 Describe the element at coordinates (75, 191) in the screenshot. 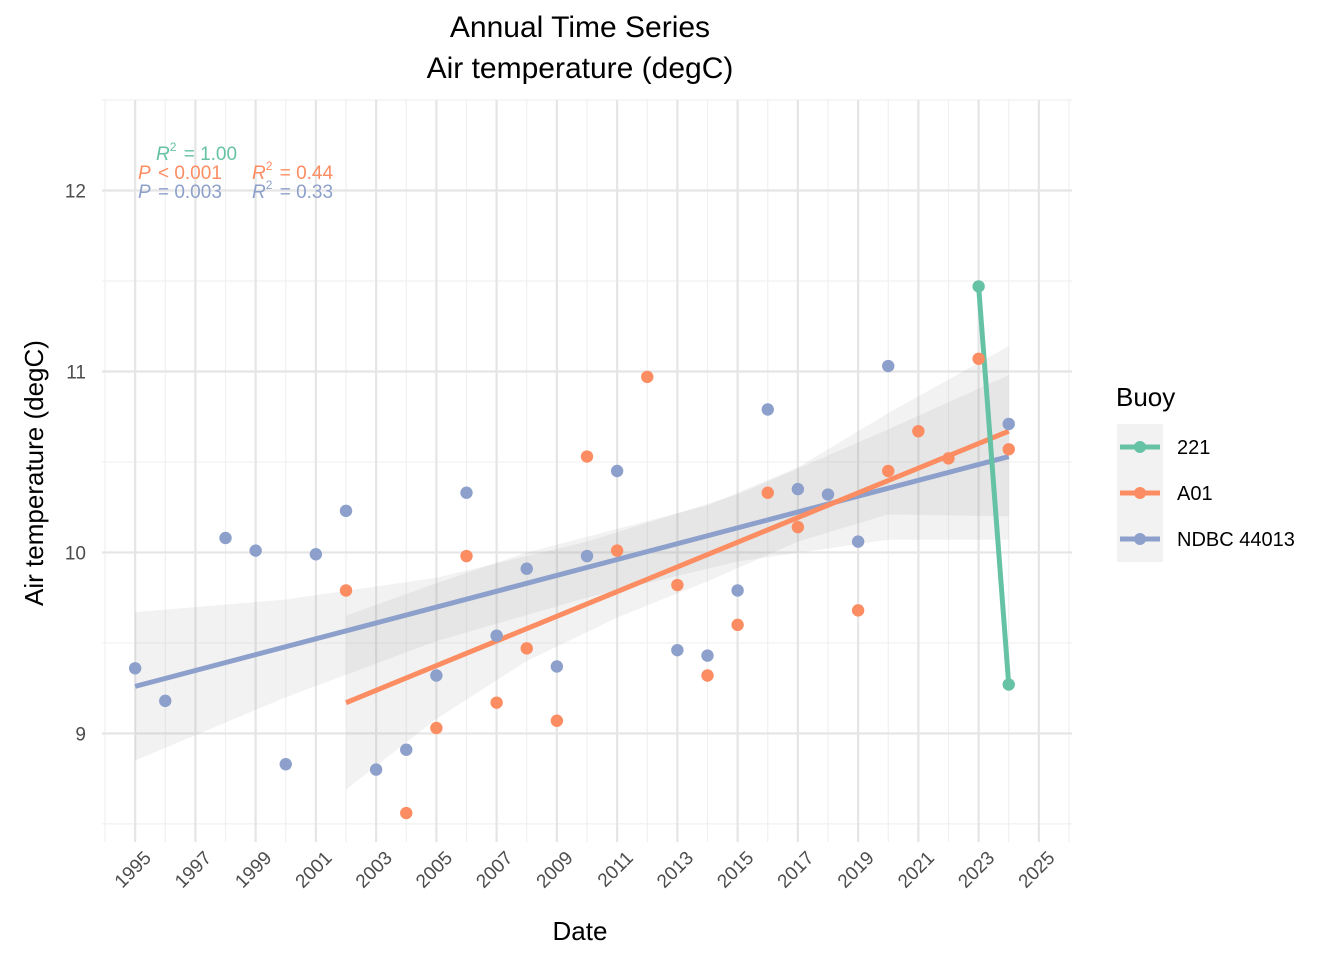

I see `y-tick-label: 12` at that location.